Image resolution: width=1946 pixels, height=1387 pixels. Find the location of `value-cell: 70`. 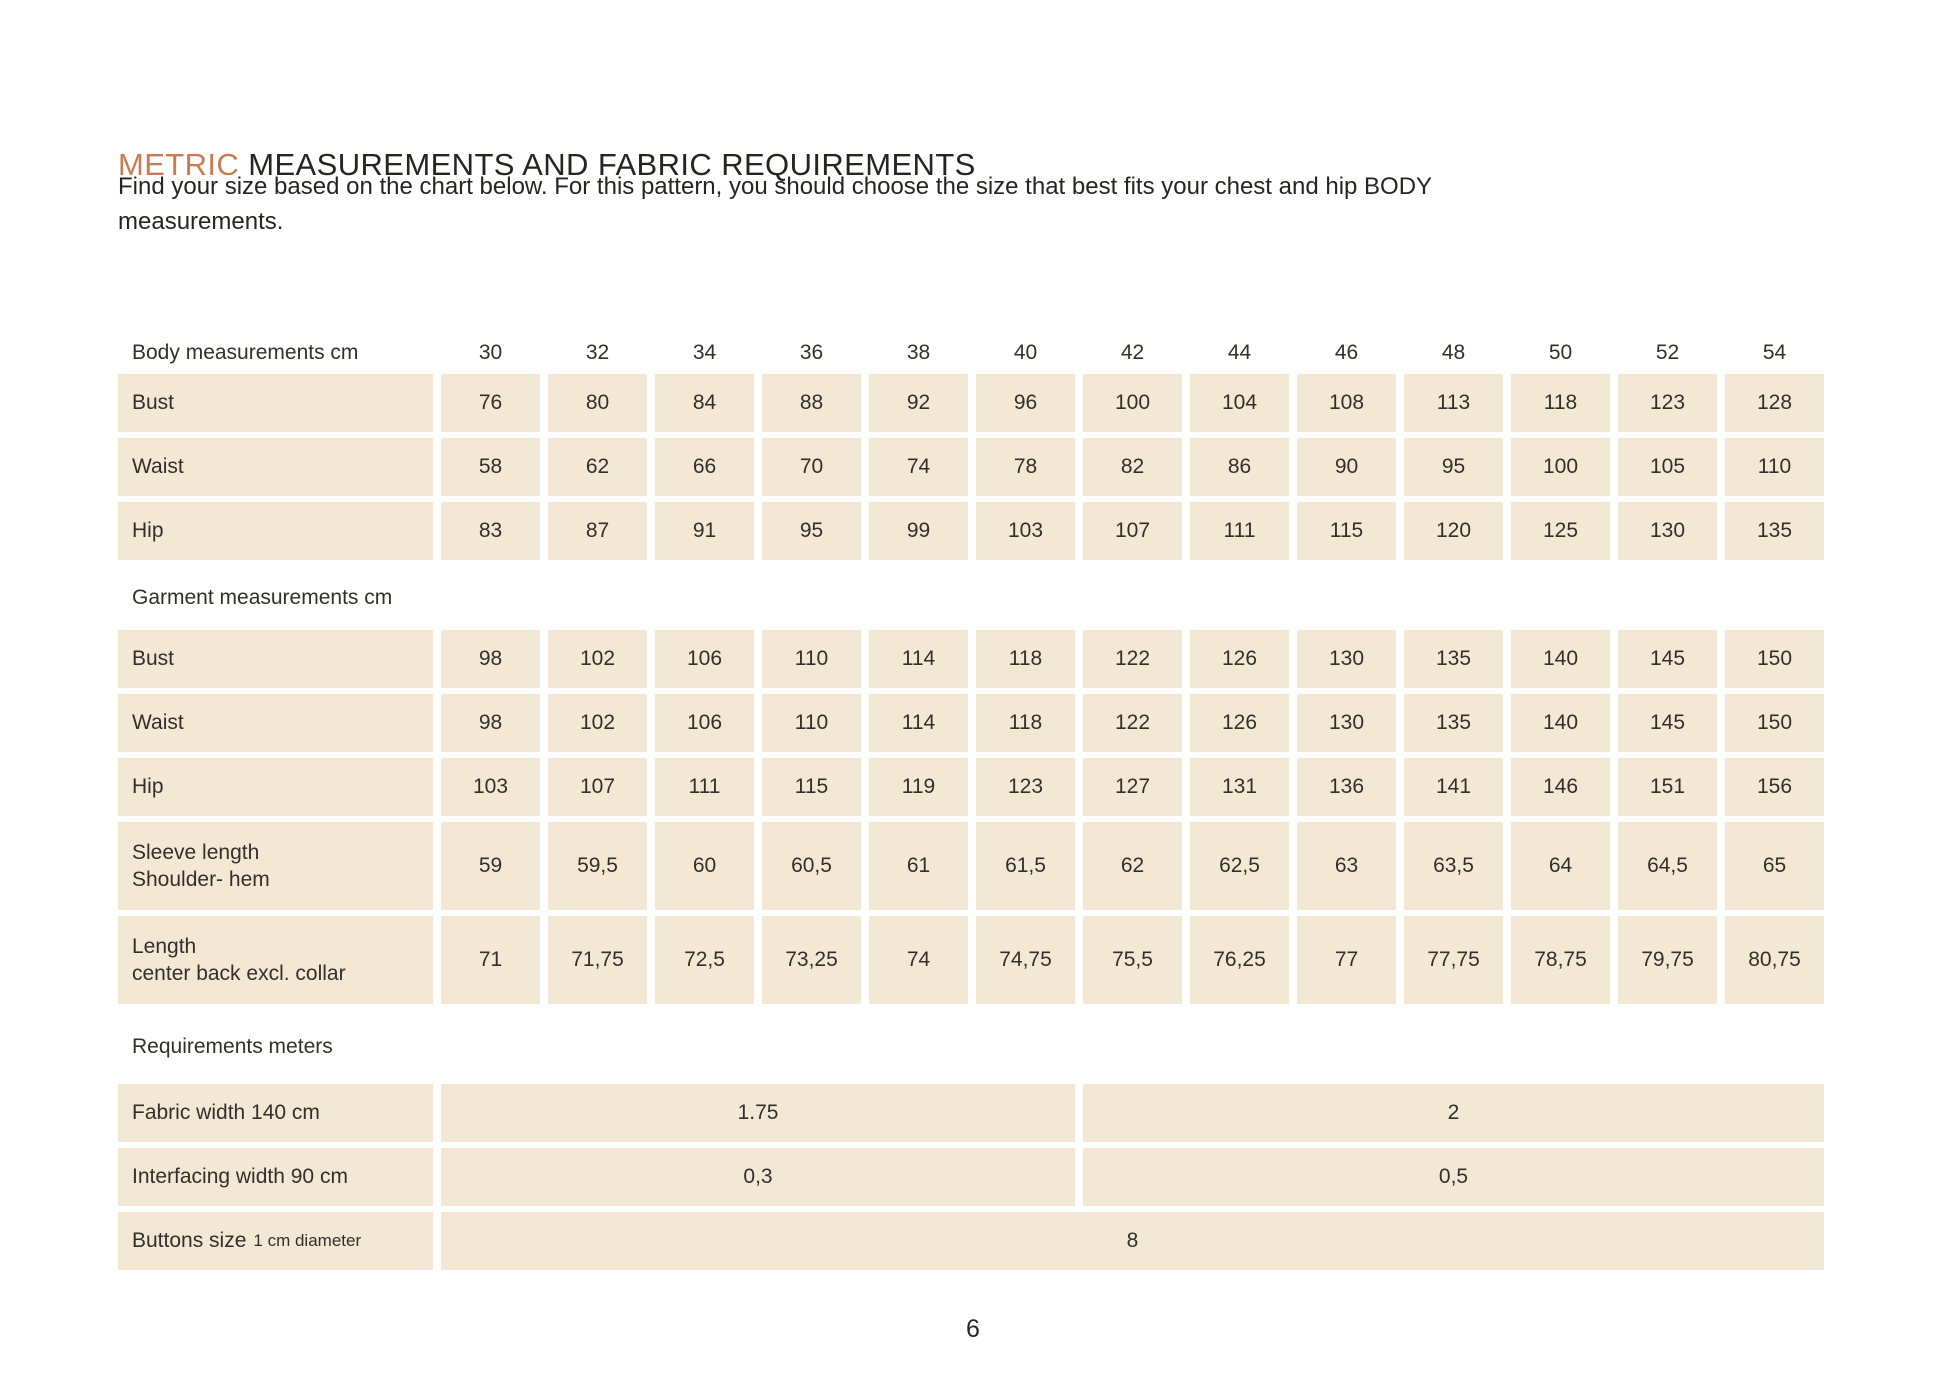

value-cell: 70 is located at coordinates (811, 467).